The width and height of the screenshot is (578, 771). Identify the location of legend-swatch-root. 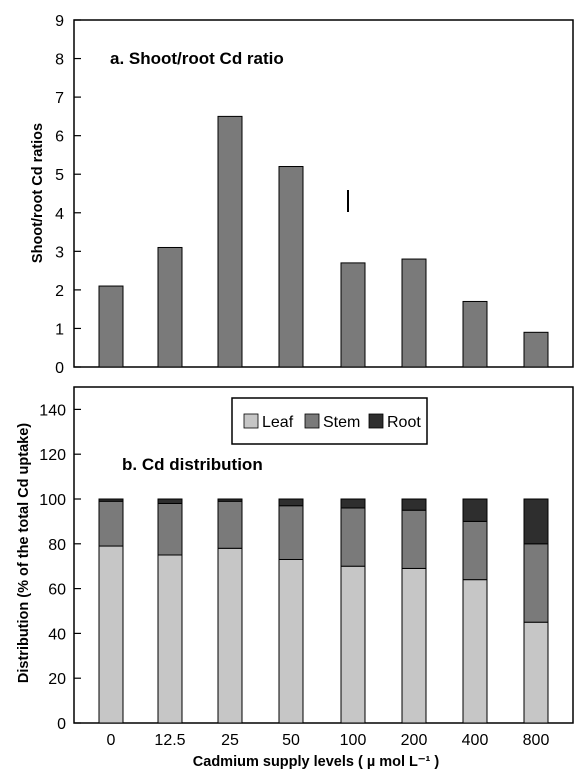
(376, 421).